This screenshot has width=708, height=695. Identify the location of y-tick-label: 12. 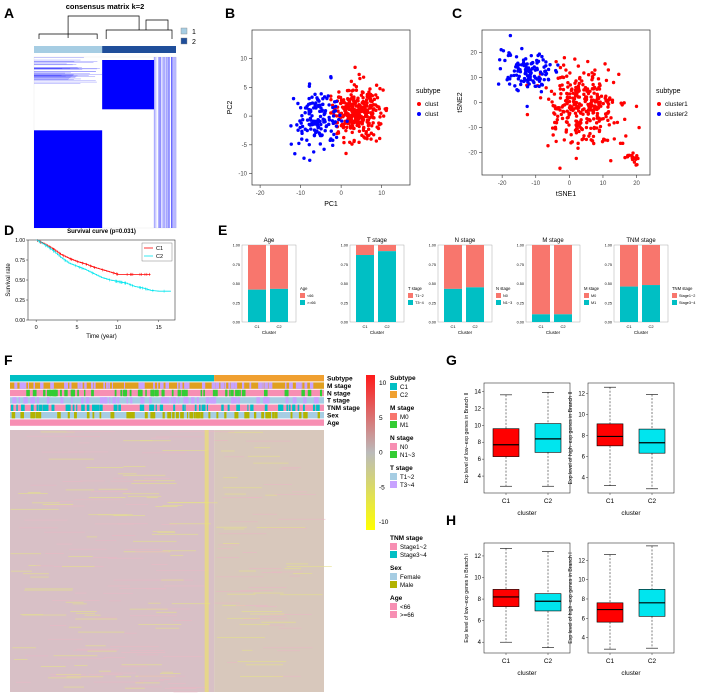
(477, 557).